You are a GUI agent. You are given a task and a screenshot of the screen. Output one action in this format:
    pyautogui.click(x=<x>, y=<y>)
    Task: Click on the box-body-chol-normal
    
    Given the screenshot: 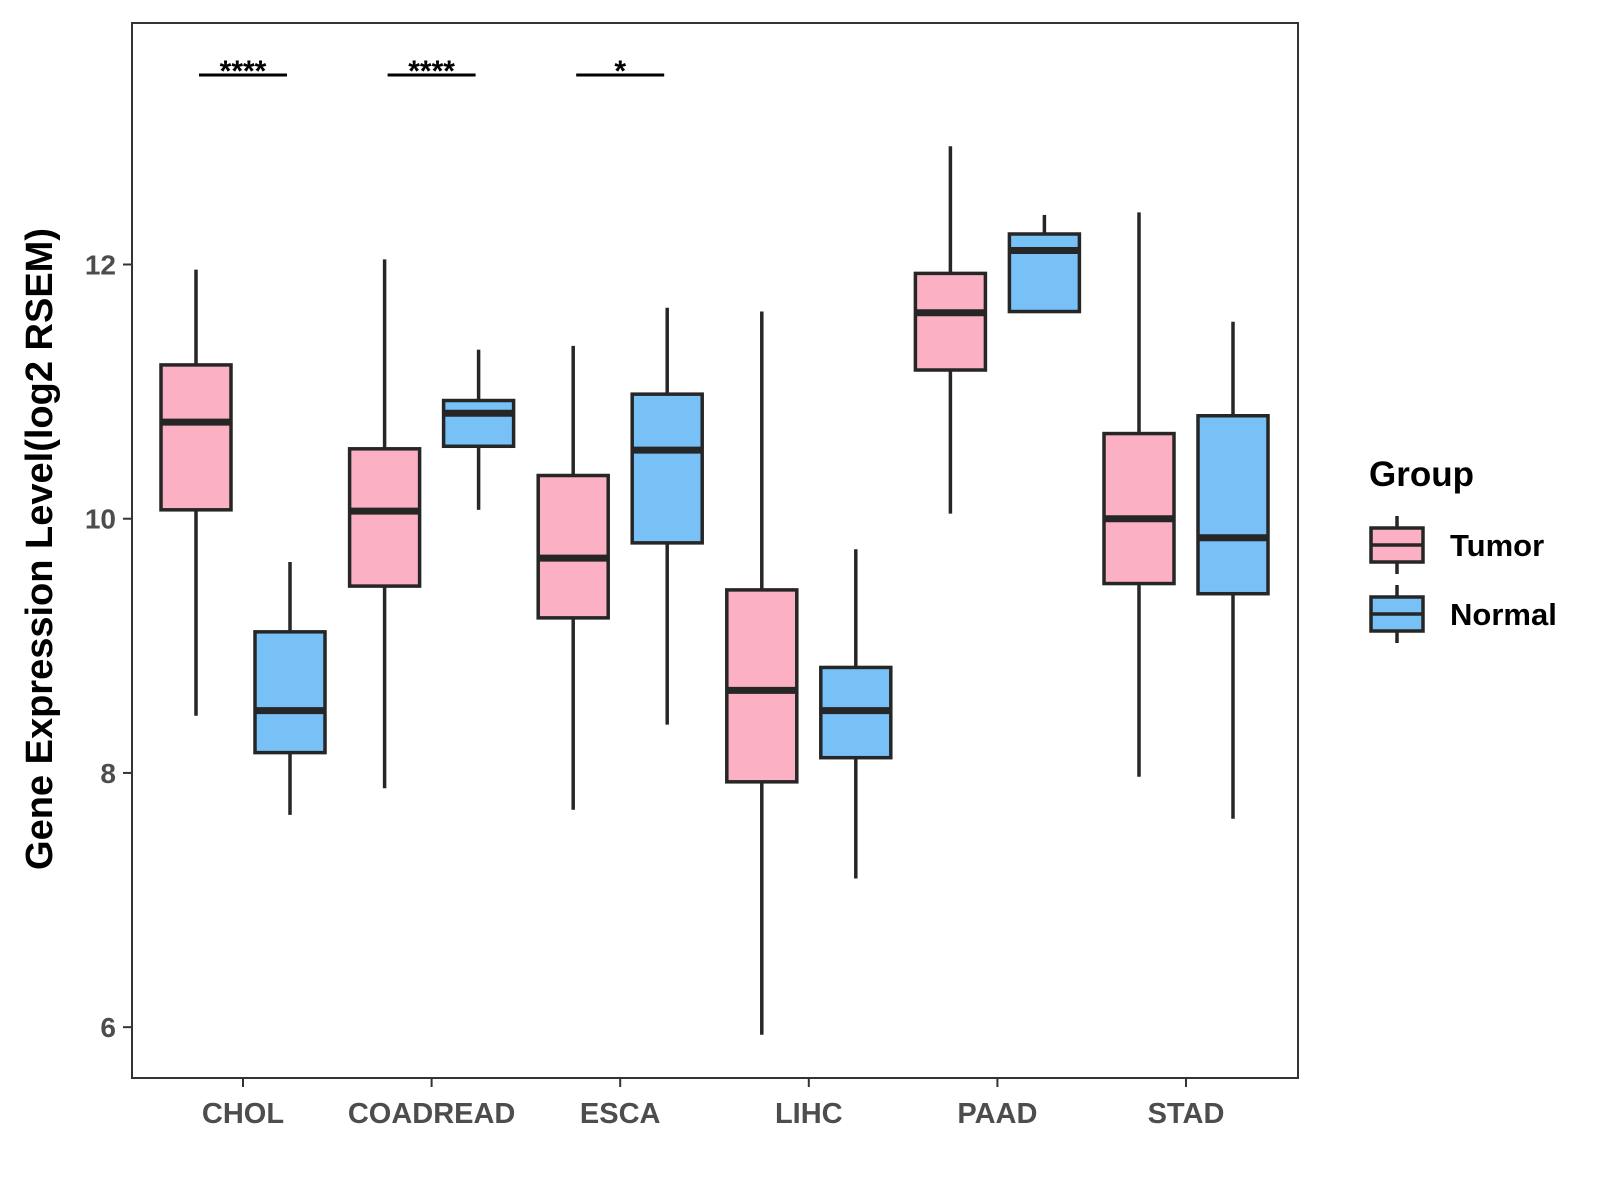 What is the action you would take?
    pyautogui.click(x=290, y=692)
    